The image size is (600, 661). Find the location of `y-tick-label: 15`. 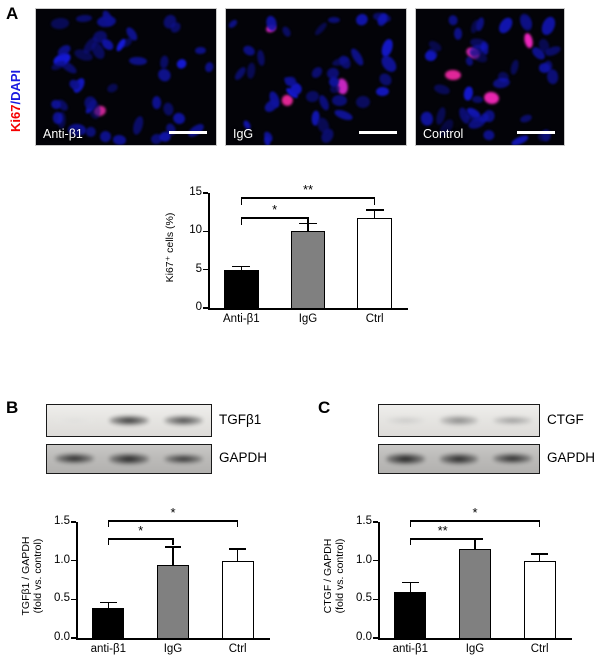

y-tick-label: 15 is located at coordinates (195, 192).